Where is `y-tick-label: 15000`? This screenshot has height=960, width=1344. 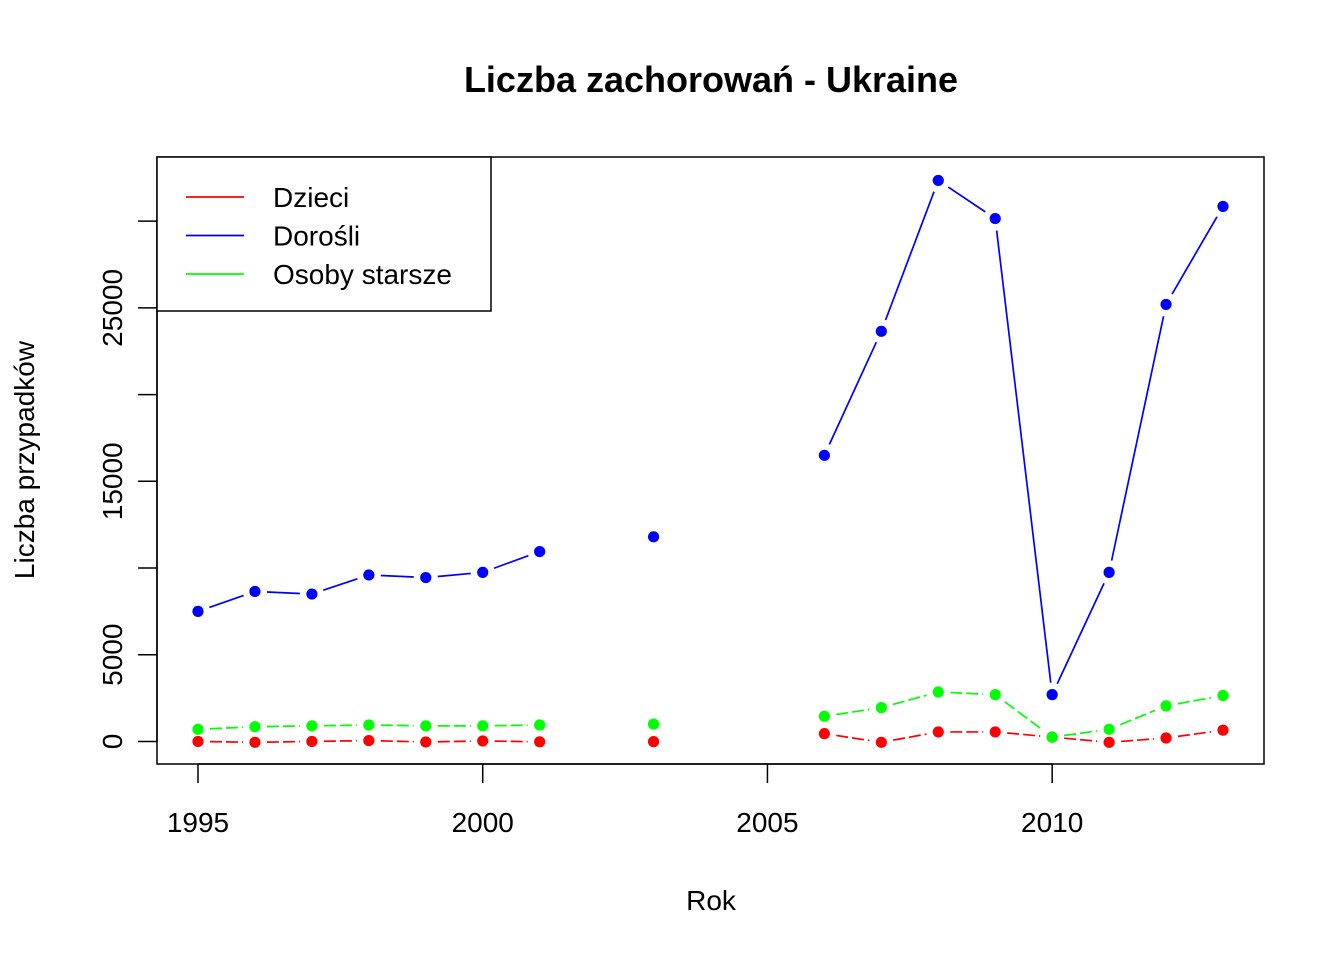 y-tick-label: 15000 is located at coordinates (112, 481).